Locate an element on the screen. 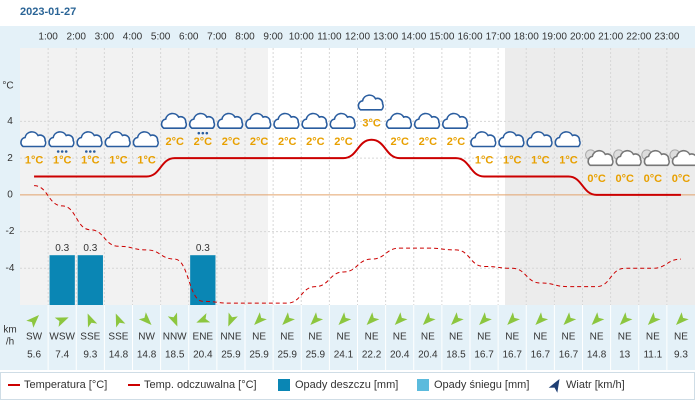  hour-label: 7:00 is located at coordinates (217, 37).